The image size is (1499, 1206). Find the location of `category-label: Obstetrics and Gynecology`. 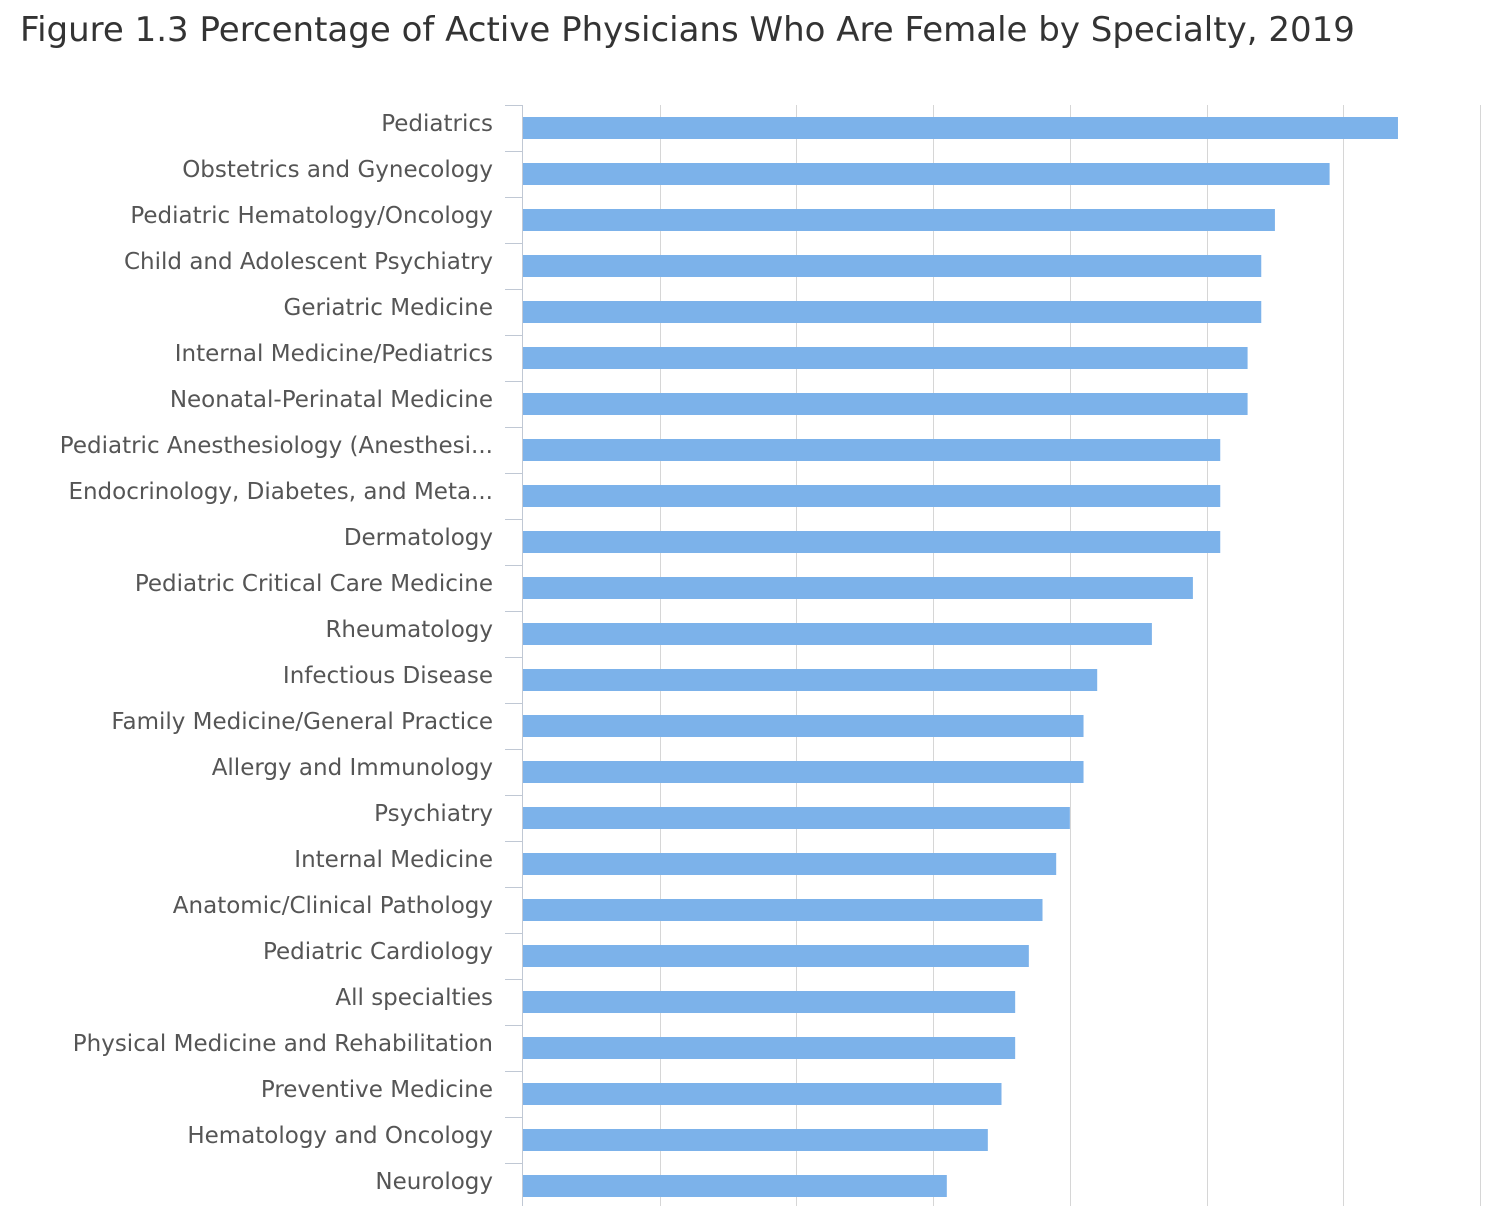

category-label: Obstetrics and Gynecology is located at coordinates (337, 170).